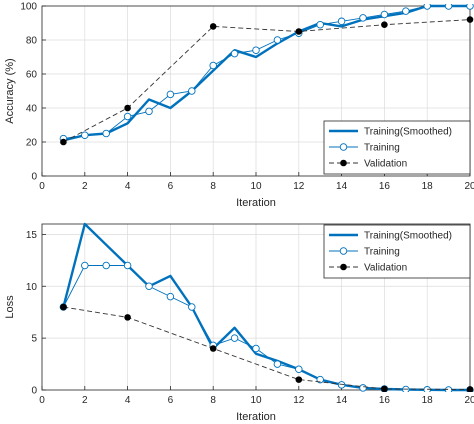 This screenshot has height=424, width=474. Describe the element at coordinates (32, 287) in the screenshot. I see `y-tick-label: 10` at that location.